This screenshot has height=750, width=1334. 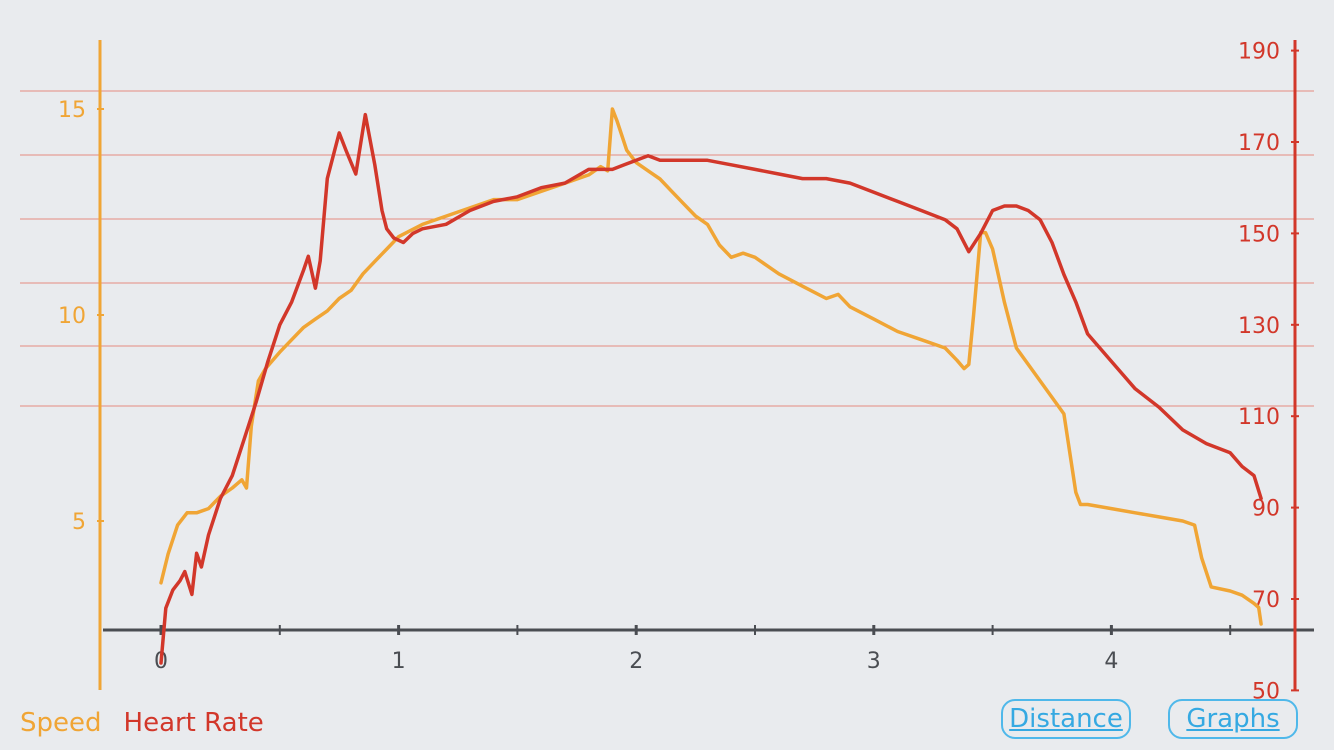 I want to click on legend: Speed Heart Rate, so click(x=142, y=723).